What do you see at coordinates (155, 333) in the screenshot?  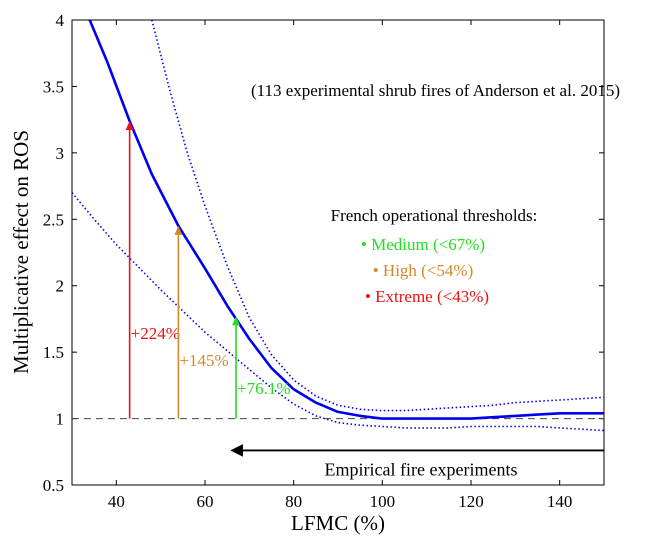 I see `increase-label: +224%` at bounding box center [155, 333].